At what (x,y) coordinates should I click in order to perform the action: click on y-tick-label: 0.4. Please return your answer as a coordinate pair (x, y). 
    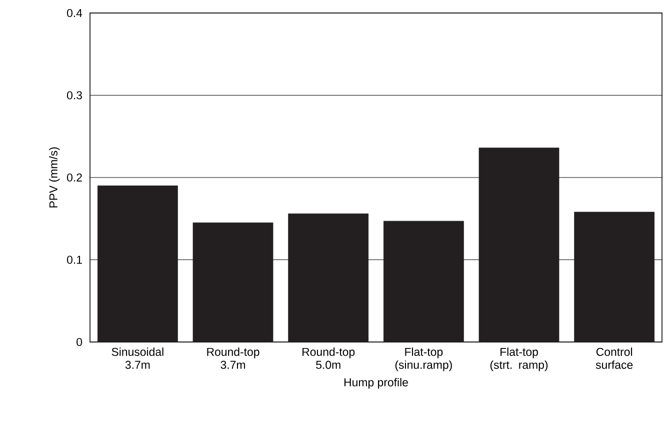
    Looking at the image, I should click on (74, 13).